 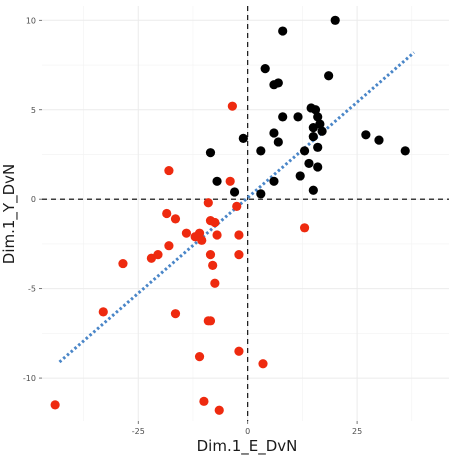 I want to click on x-tick-label: -25, so click(x=138, y=431).